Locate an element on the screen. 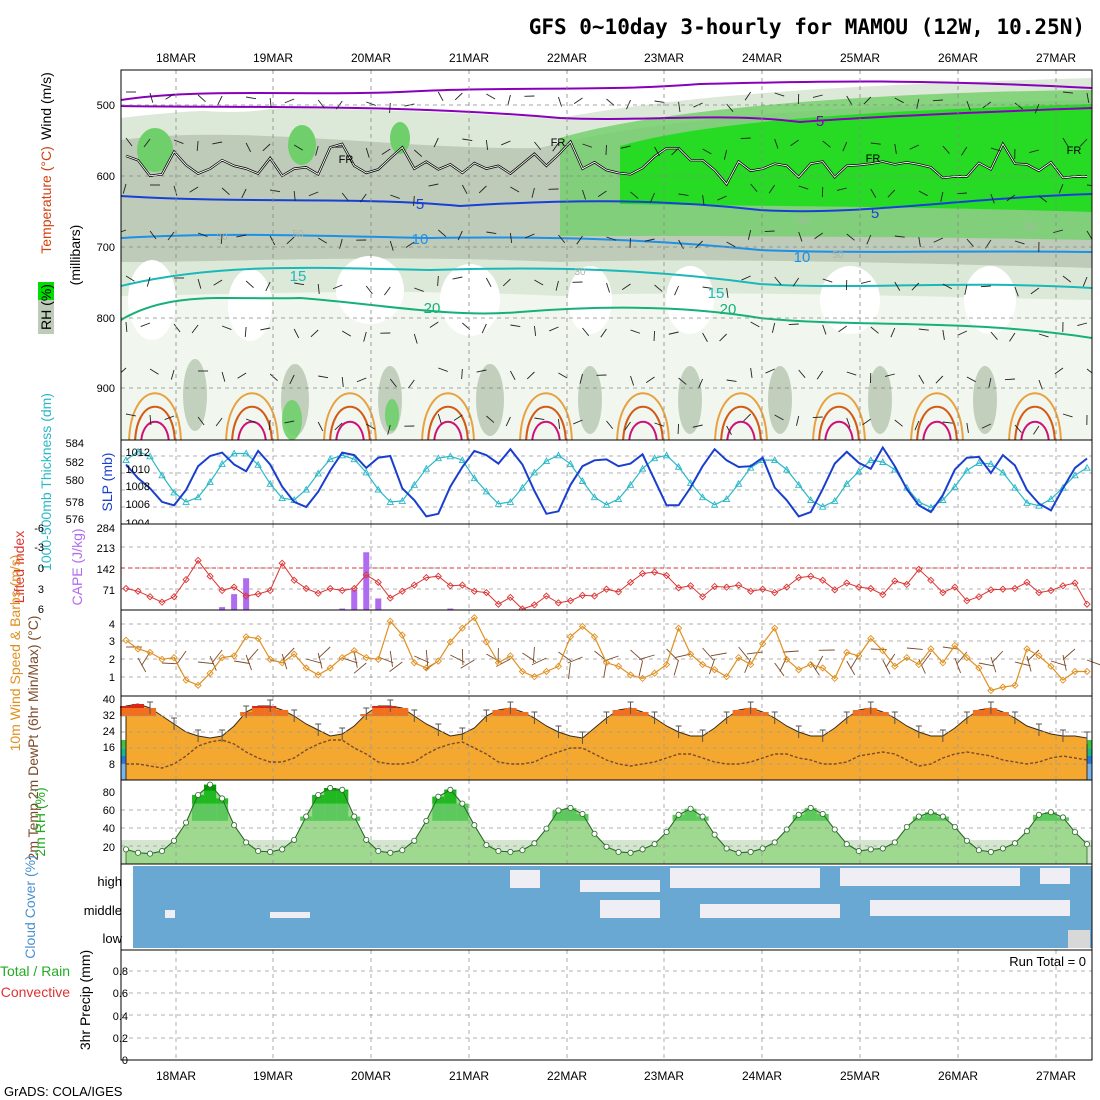  thickness-axis: 576 578 580 582 584 is located at coordinates (75, 482).